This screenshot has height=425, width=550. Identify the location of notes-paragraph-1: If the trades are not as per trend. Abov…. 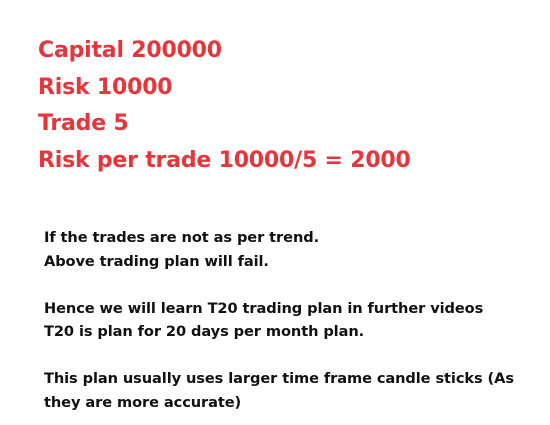
(294, 249).